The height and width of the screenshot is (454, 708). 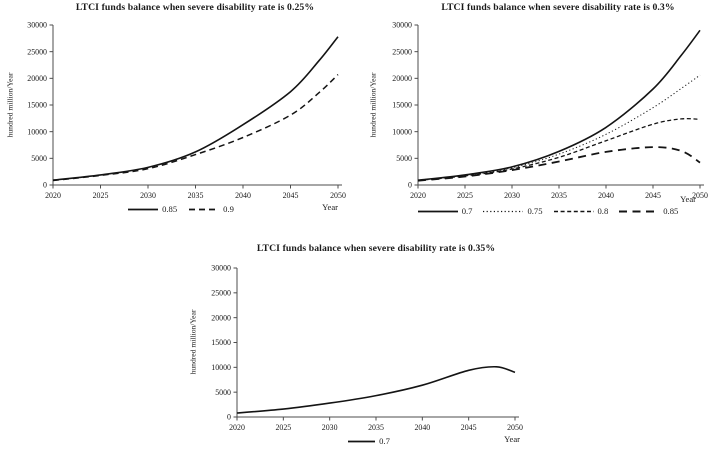 I want to click on legend-item-0.75: 0.75, so click(x=513, y=211).